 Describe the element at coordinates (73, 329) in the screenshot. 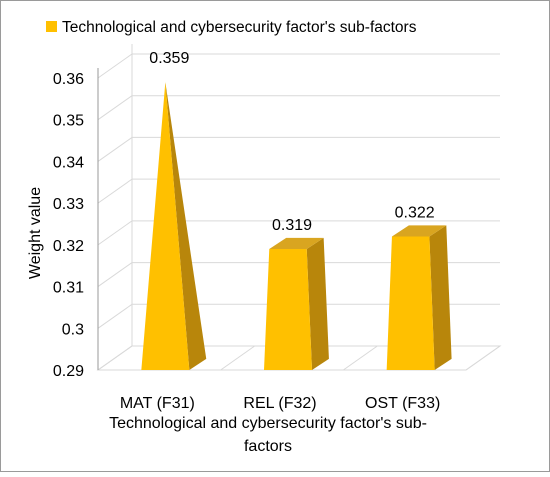

I see `y-tick-label: 0.3` at that location.